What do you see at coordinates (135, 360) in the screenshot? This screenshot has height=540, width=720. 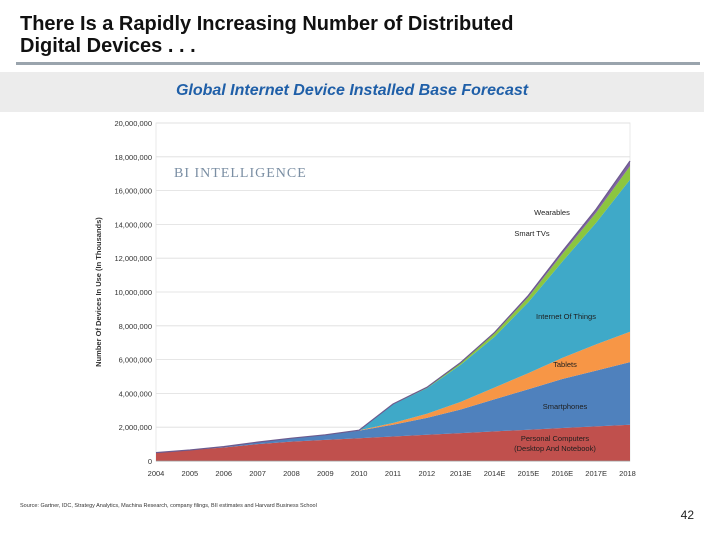 I see `y-tick-label: 6,000,000` at bounding box center [135, 360].